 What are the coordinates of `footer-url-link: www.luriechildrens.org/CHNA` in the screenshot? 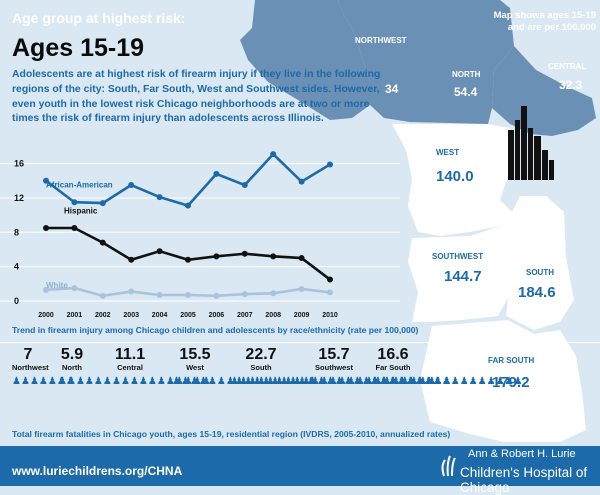 It's located at (97, 471).